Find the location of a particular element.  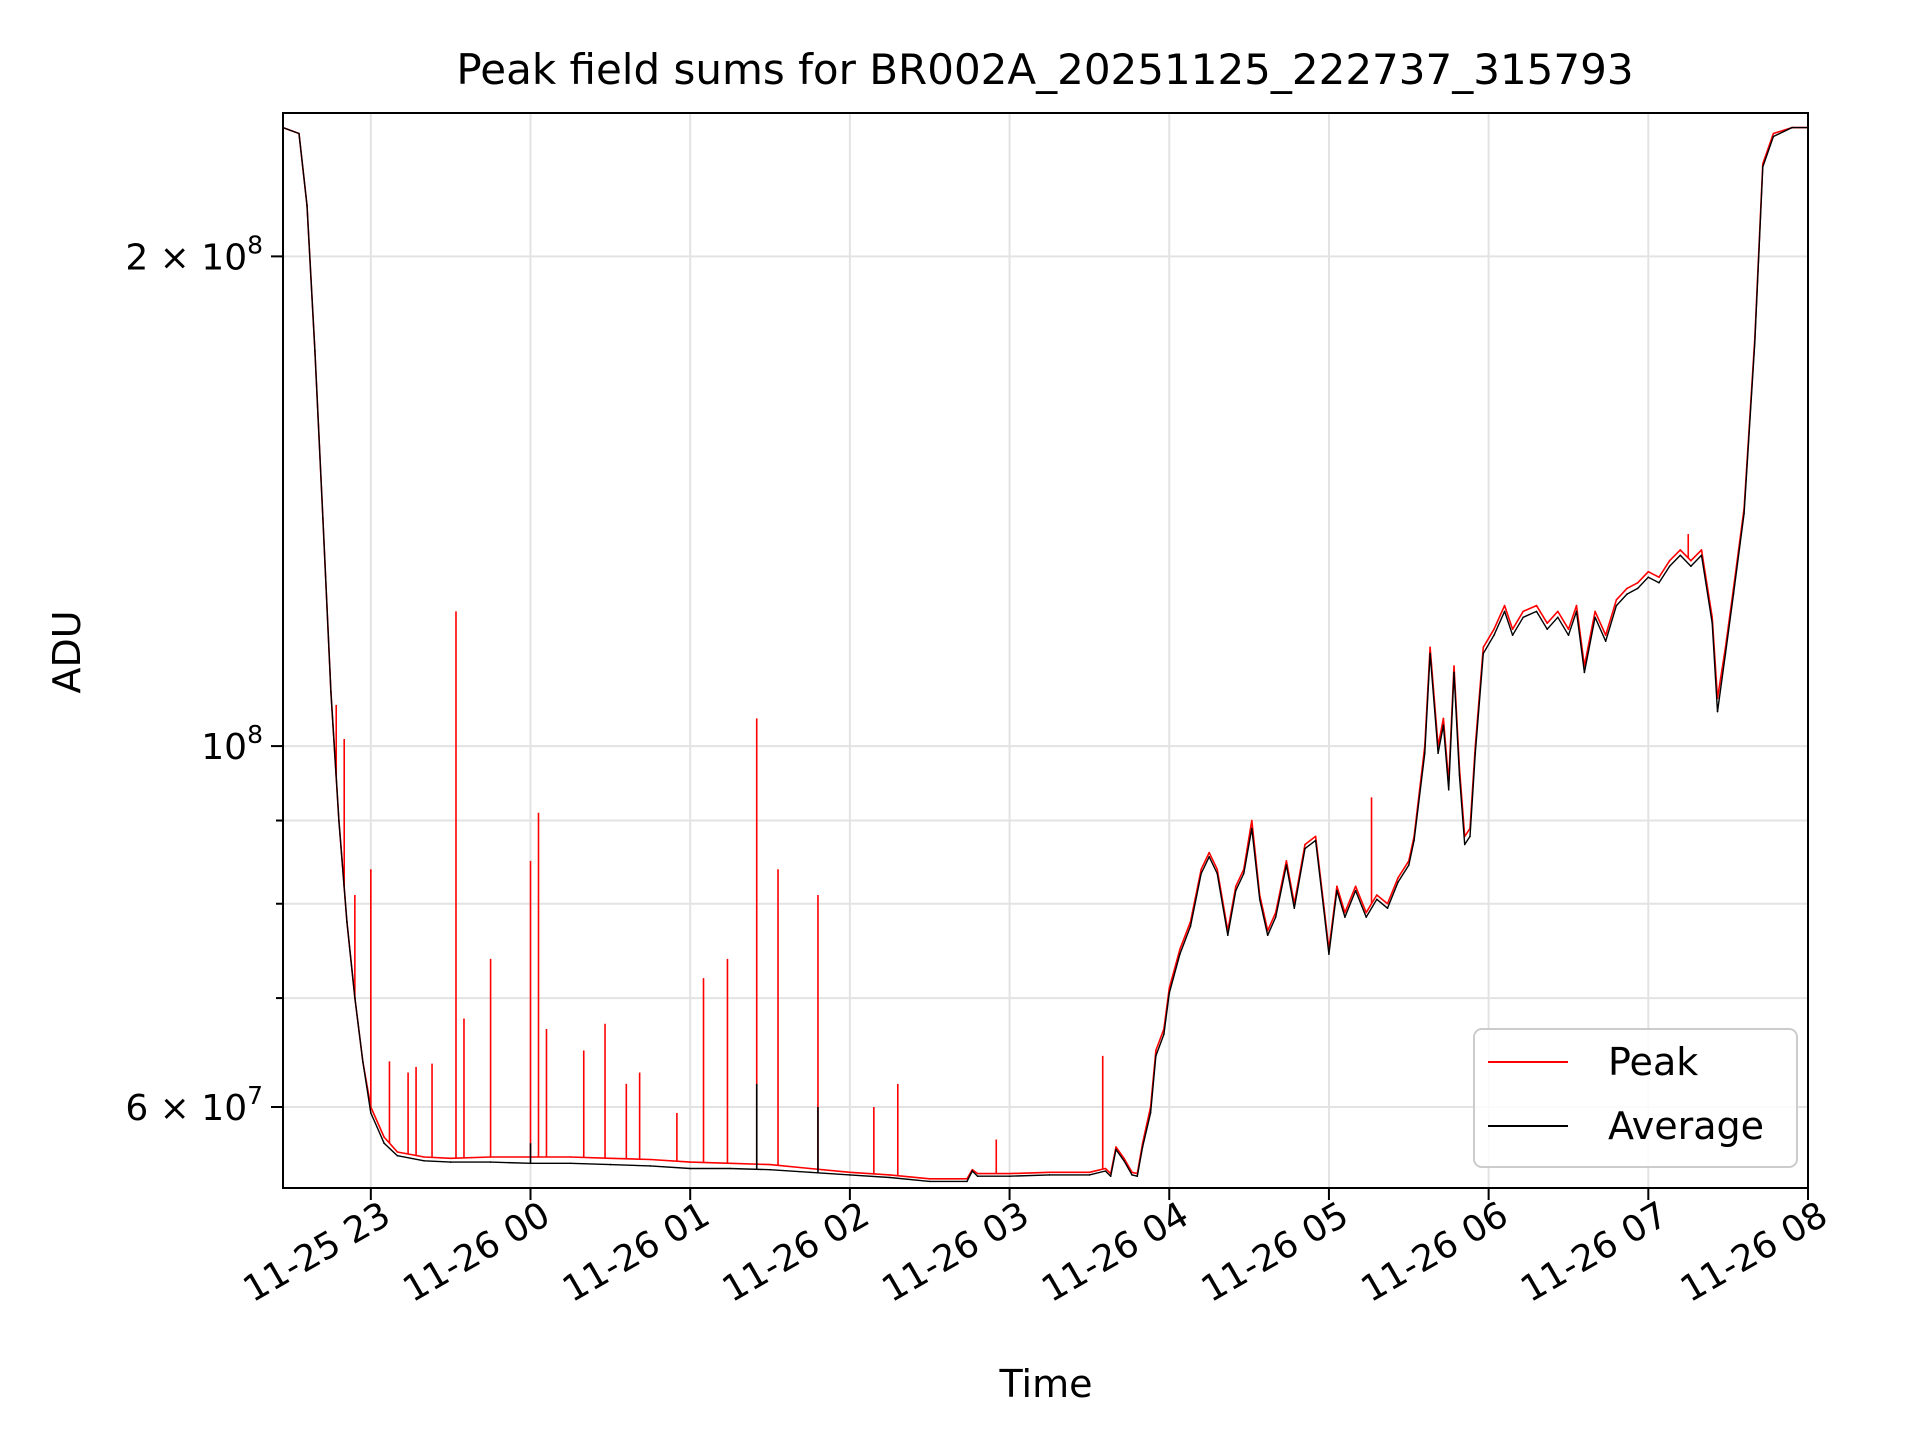

legend-box is located at coordinates (1635, 1098).